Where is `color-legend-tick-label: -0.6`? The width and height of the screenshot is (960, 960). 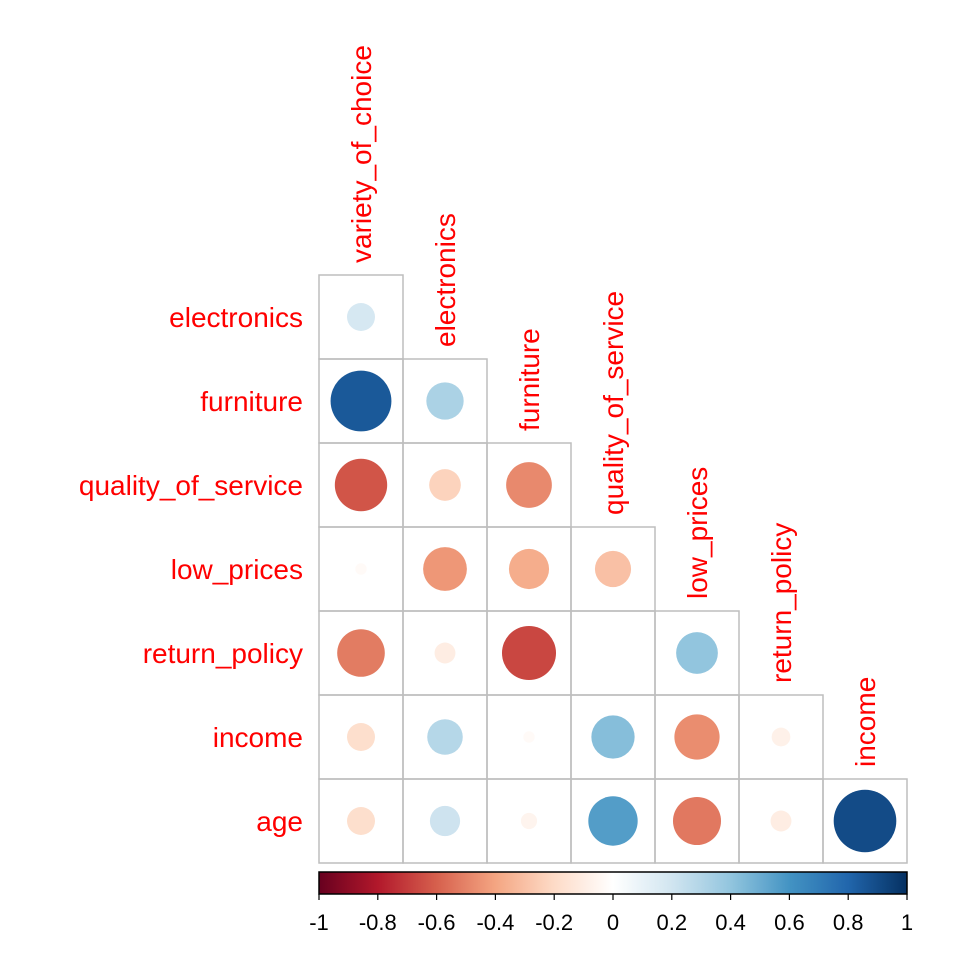 color-legend-tick-label: -0.6 is located at coordinates (437, 922).